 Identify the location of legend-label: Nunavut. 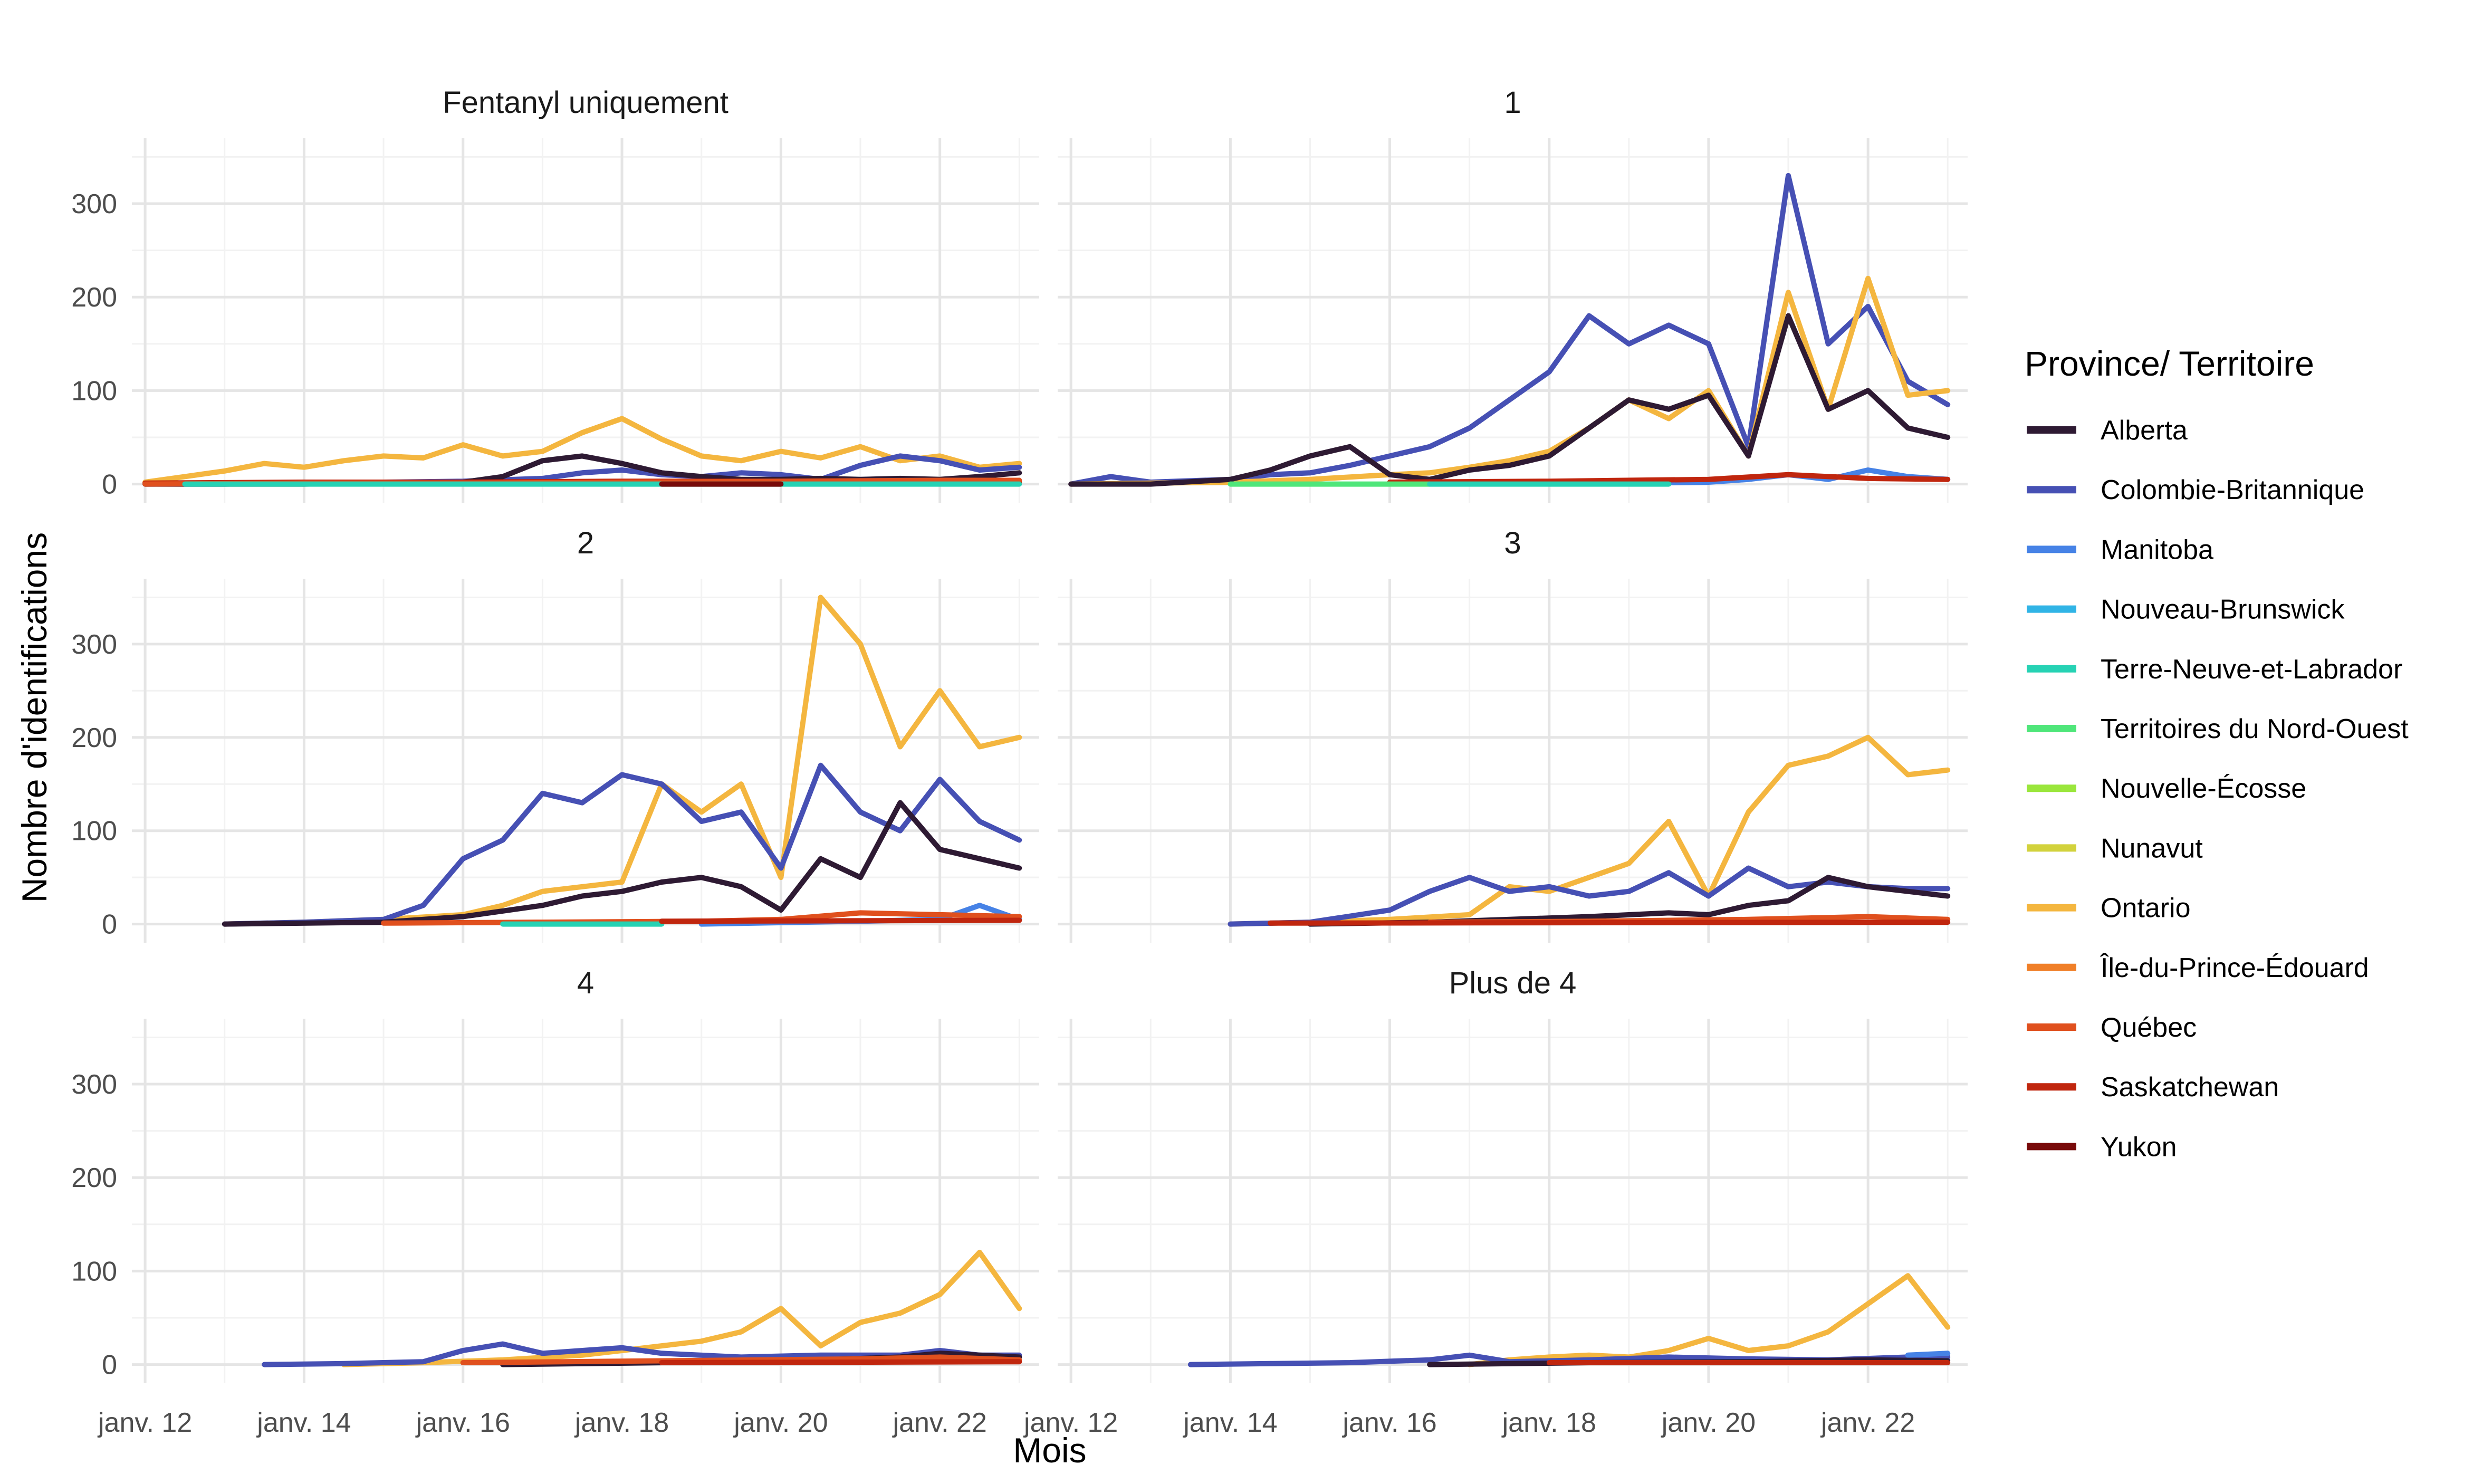
(2152, 848).